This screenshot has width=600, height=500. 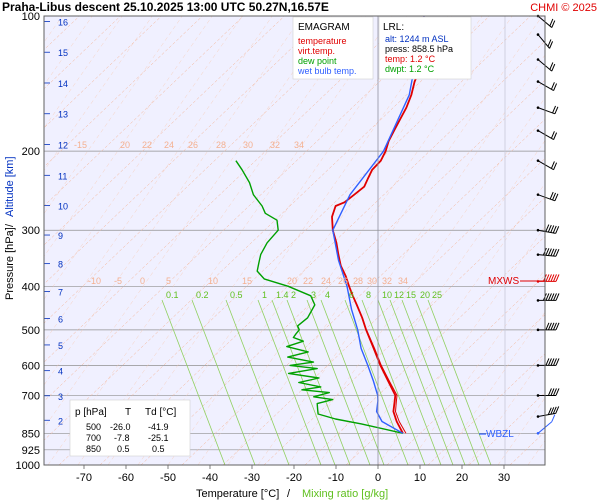 What do you see at coordinates (378, 478) in the screenshot?
I see `x-tick-label: 0` at bounding box center [378, 478].